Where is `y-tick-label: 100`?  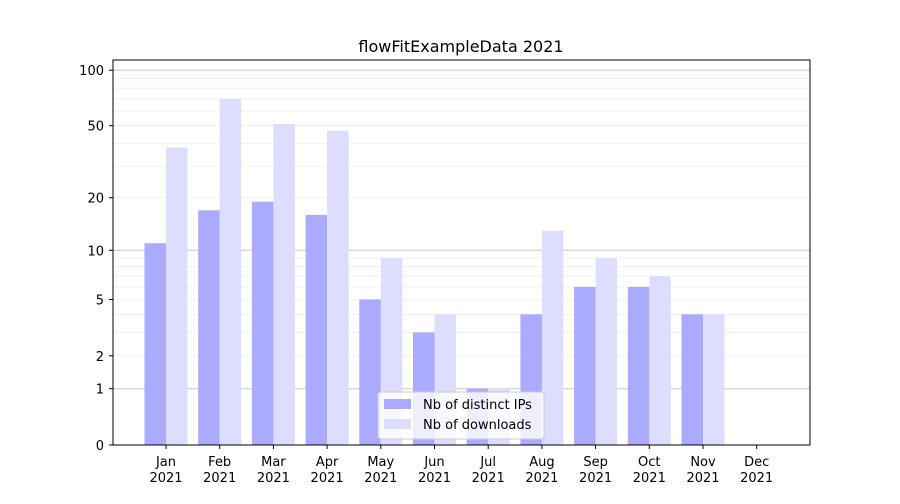
y-tick-label: 100 is located at coordinates (91, 71).